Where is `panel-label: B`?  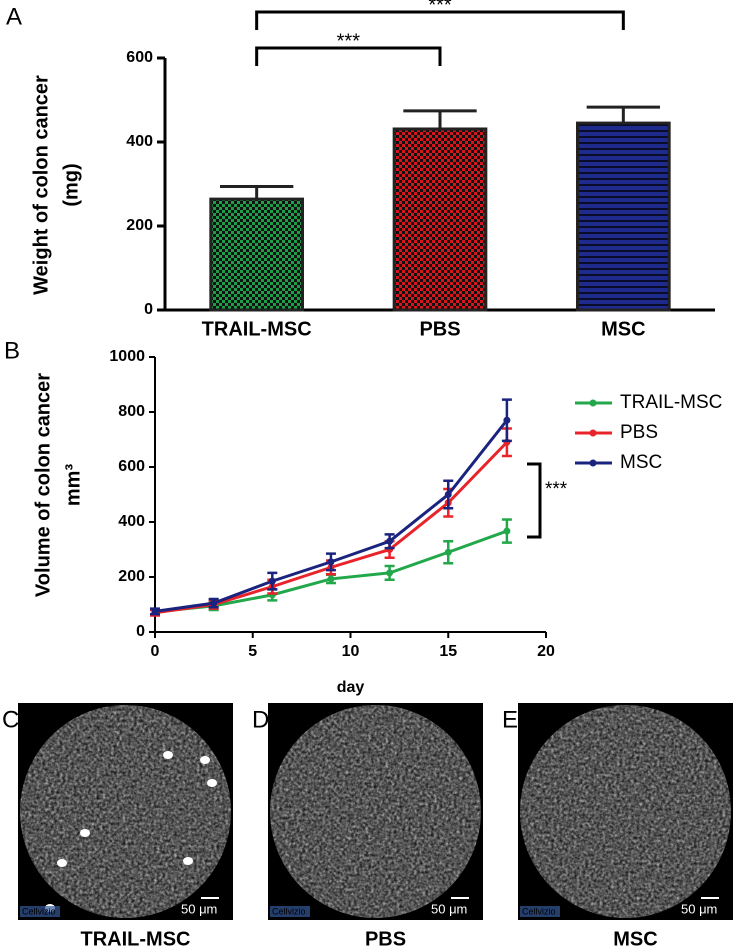 panel-label: B is located at coordinates (12, 350).